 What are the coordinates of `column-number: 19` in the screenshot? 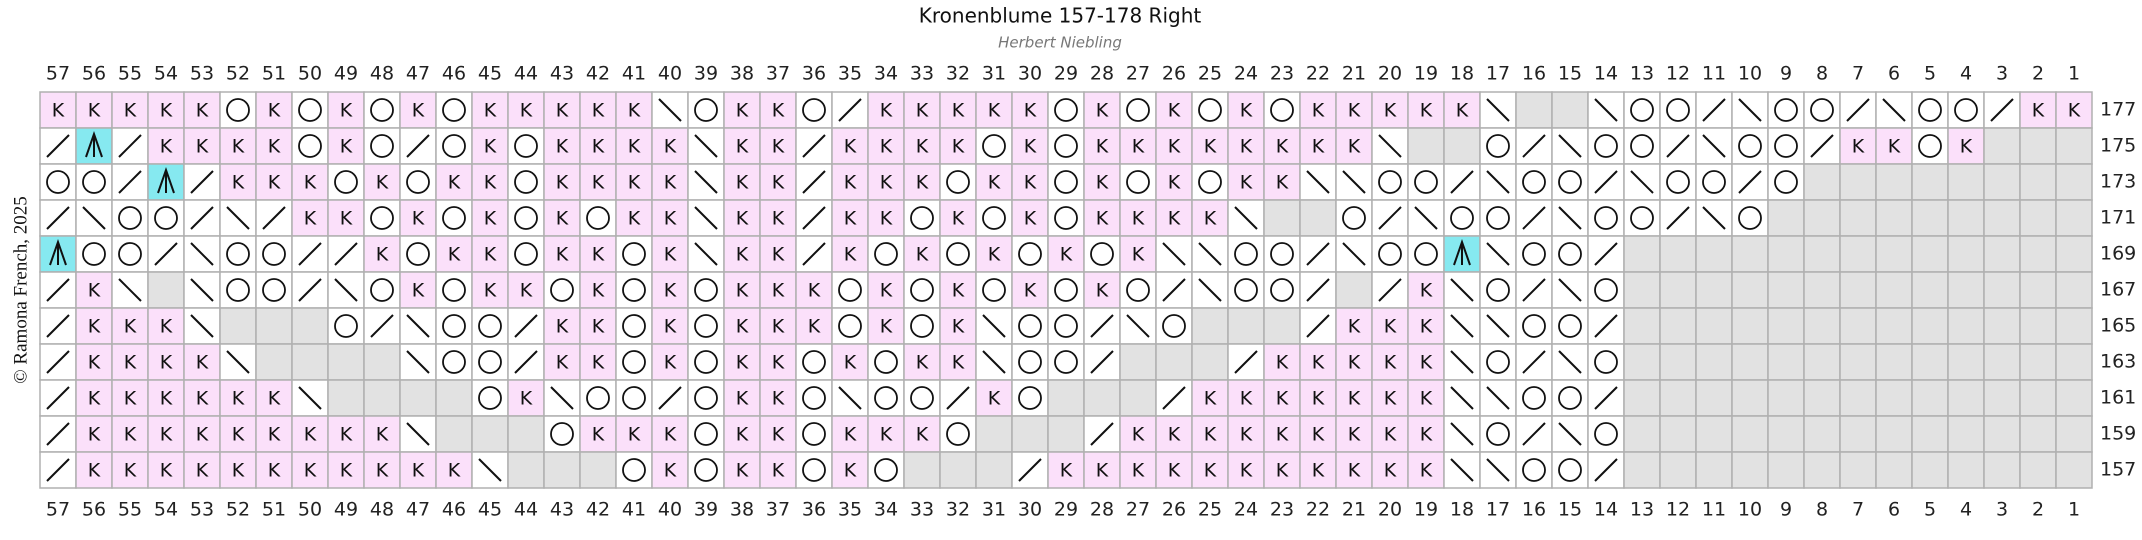 It's located at (1426, 74).